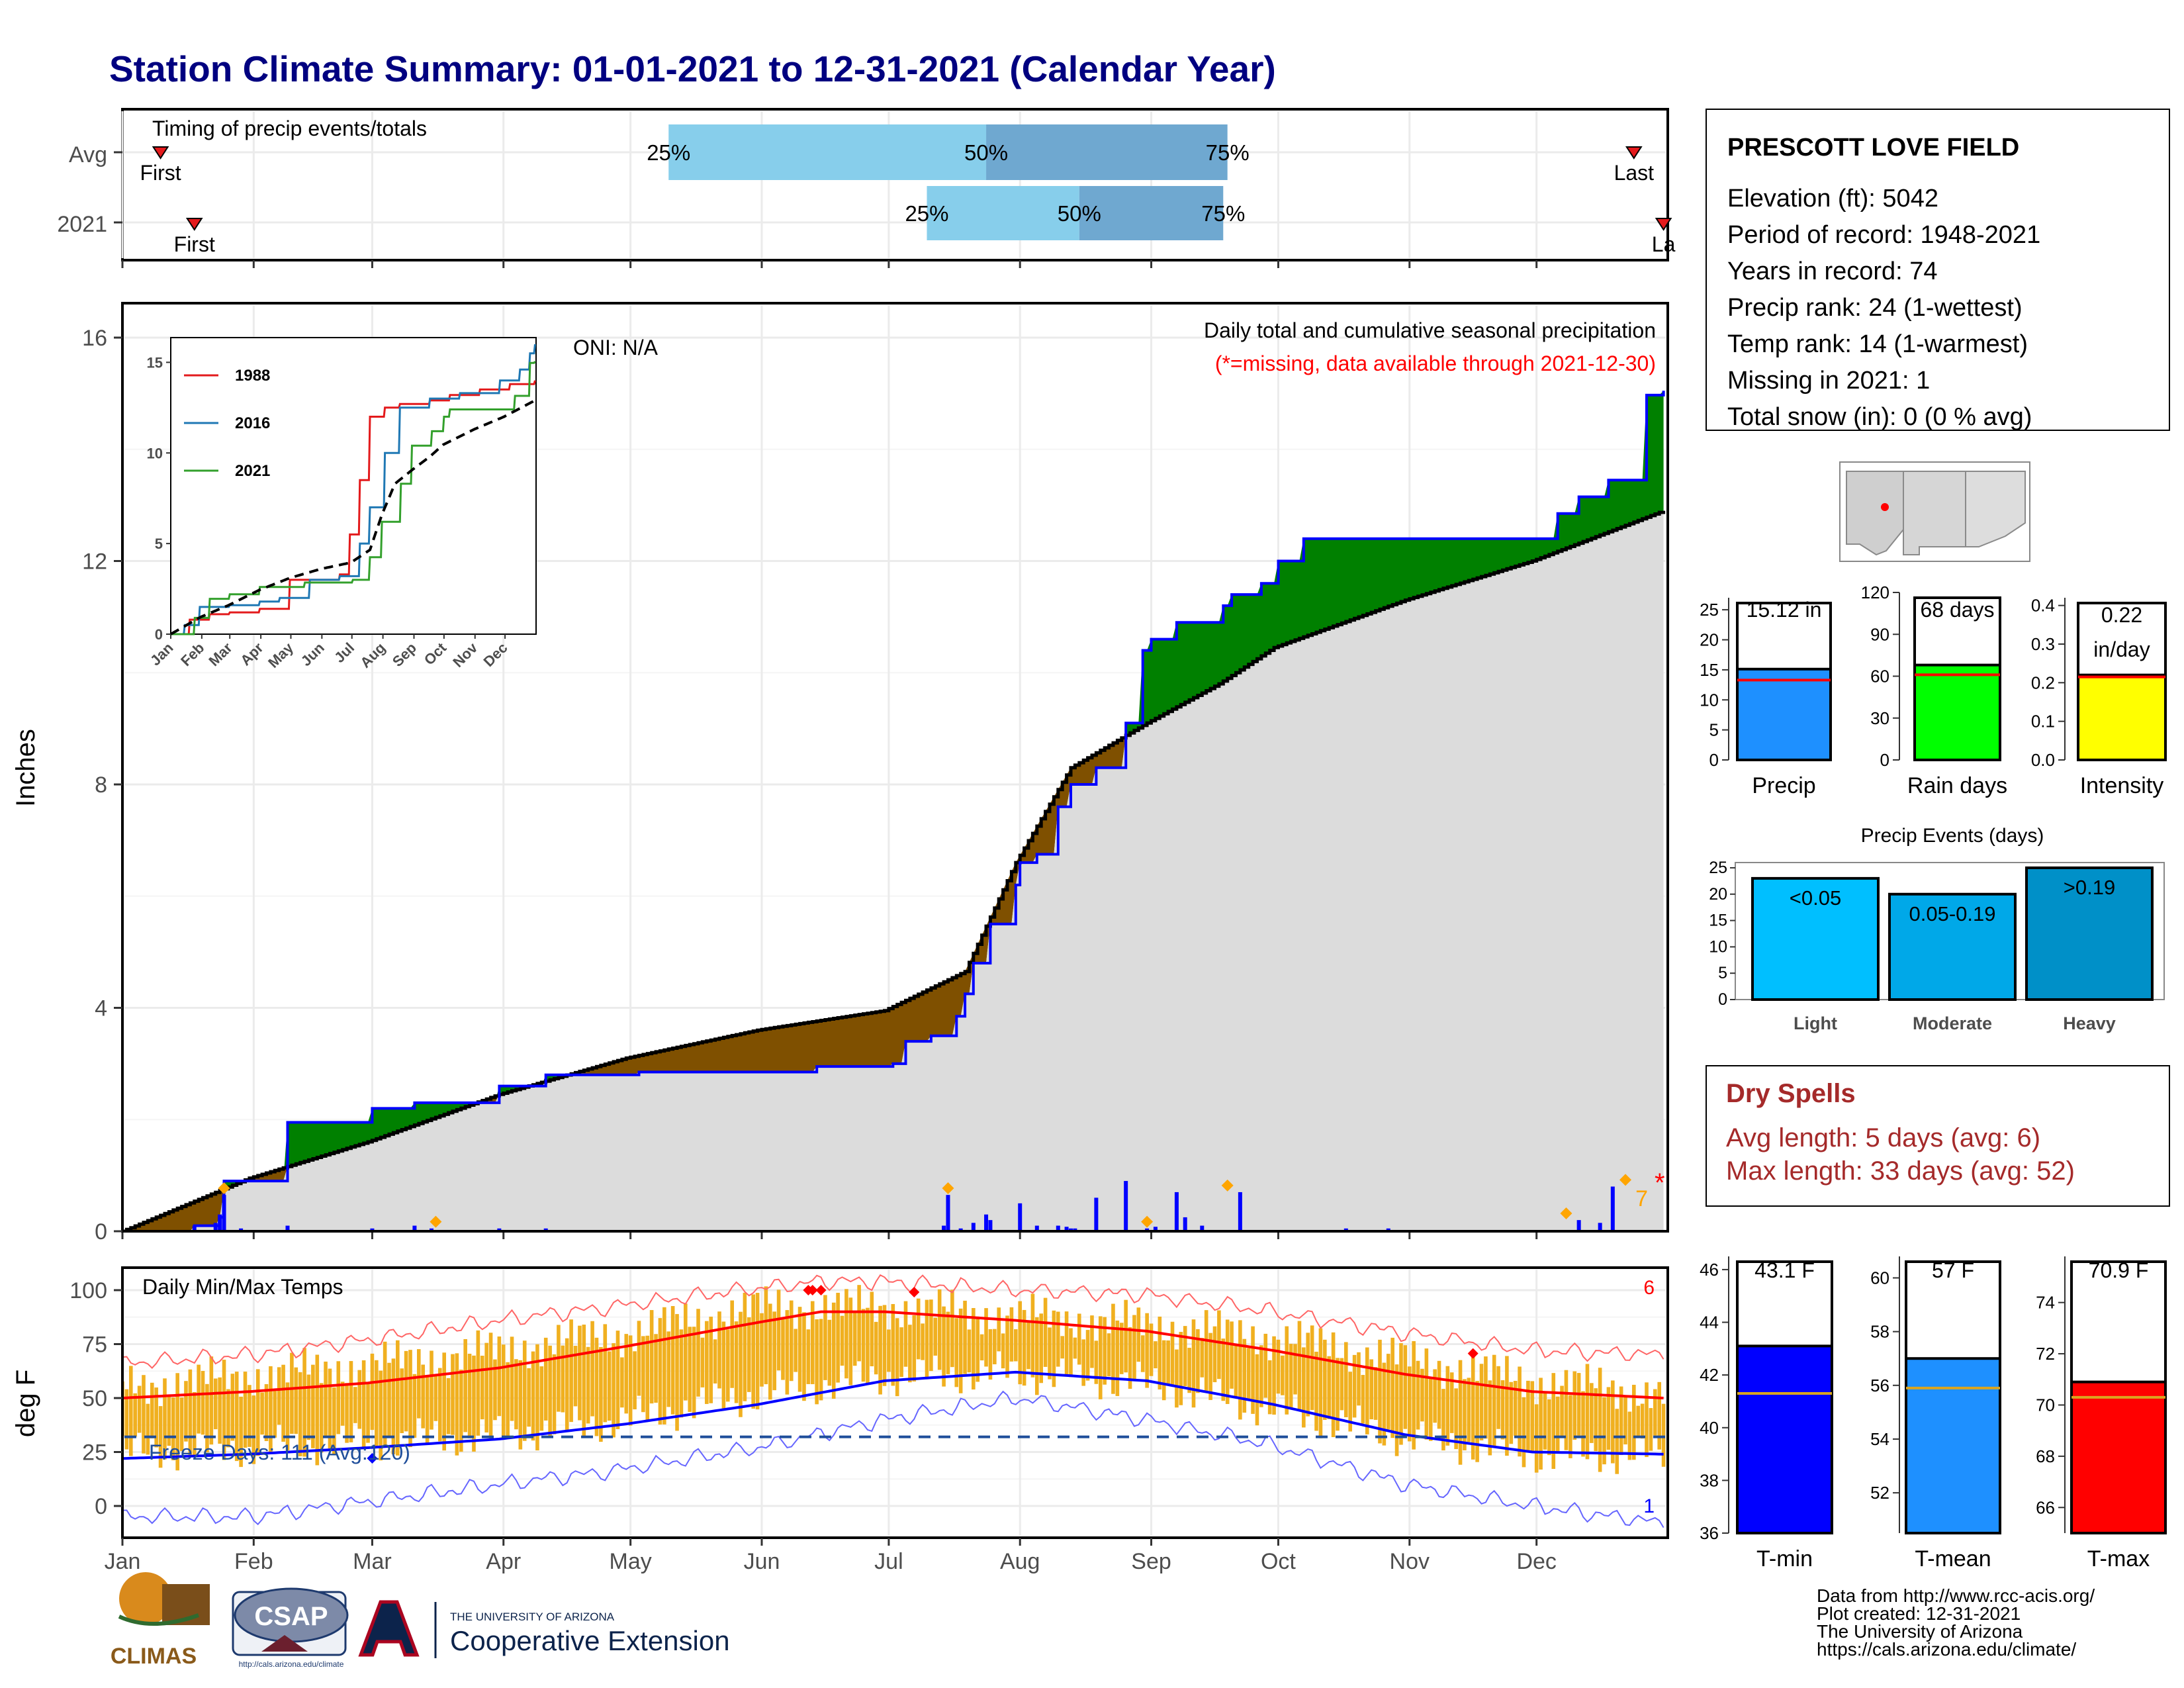 This screenshot has width=2184, height=1688. Describe the element at coordinates (1020, 1561) in the screenshot. I see `month-tick-label: Aug` at that location.